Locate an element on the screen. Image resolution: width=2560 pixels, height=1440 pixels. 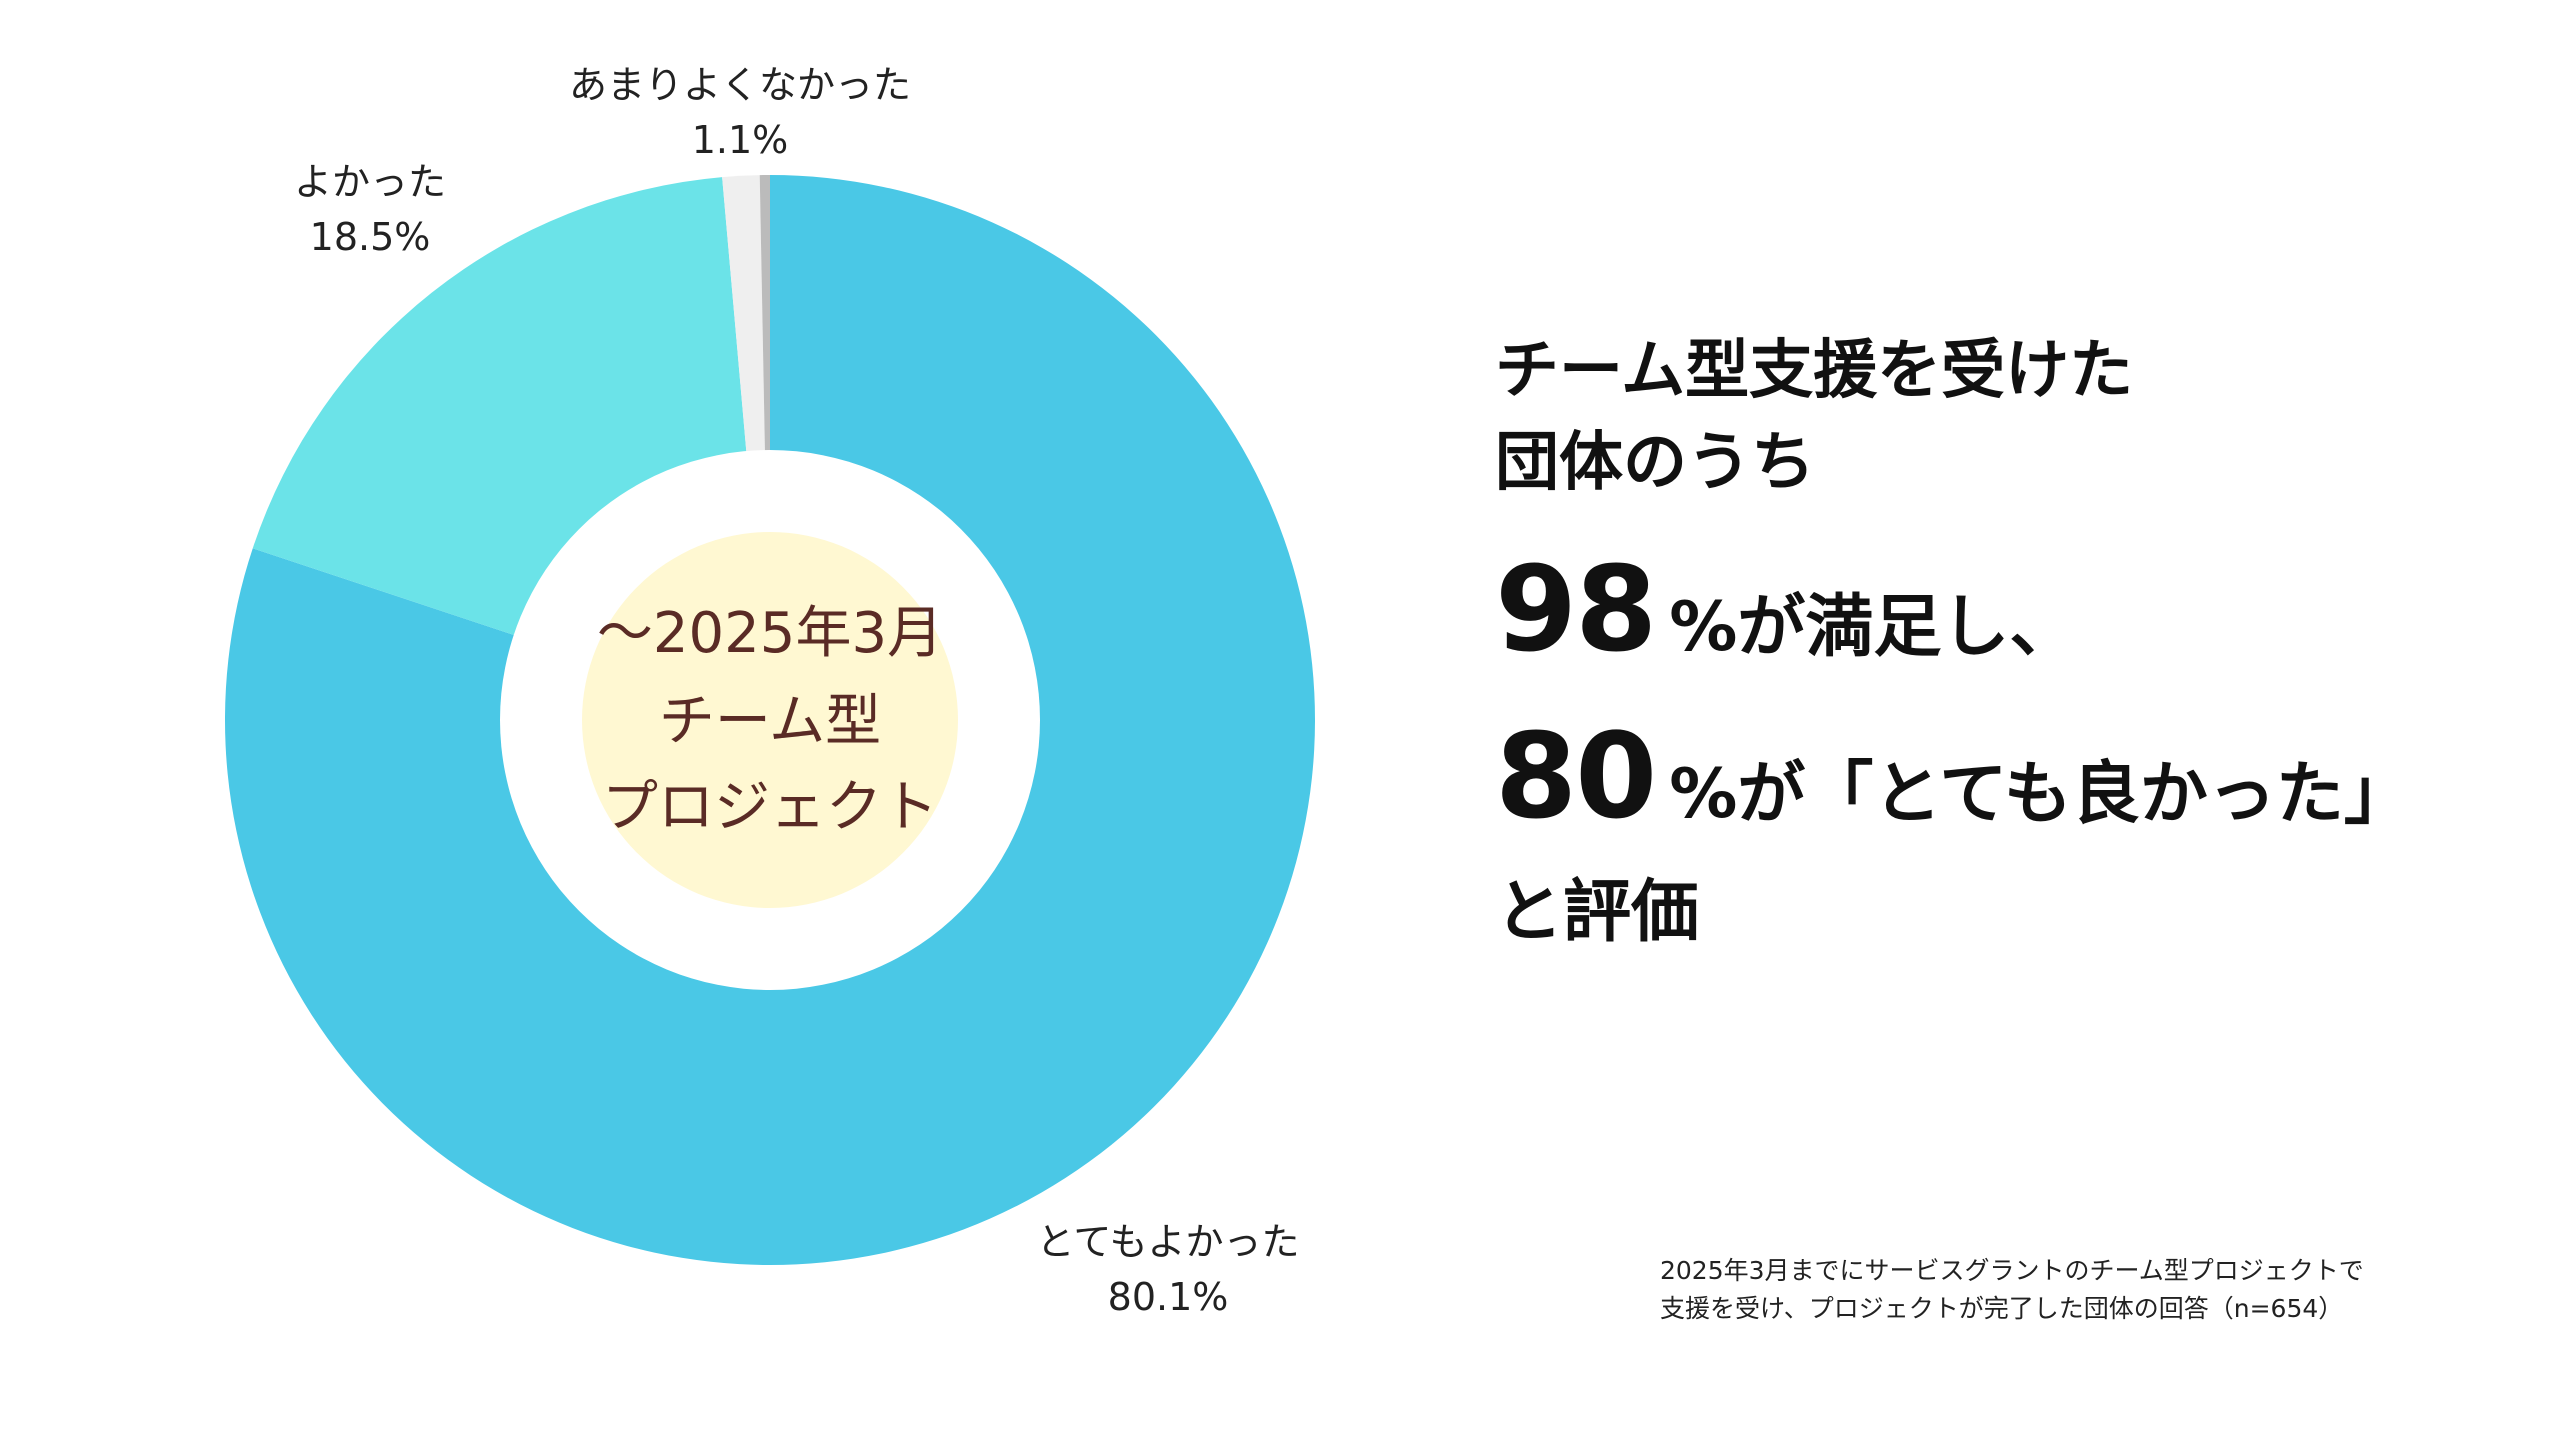
stat-number-98: 98 is located at coordinates (1576, 609).